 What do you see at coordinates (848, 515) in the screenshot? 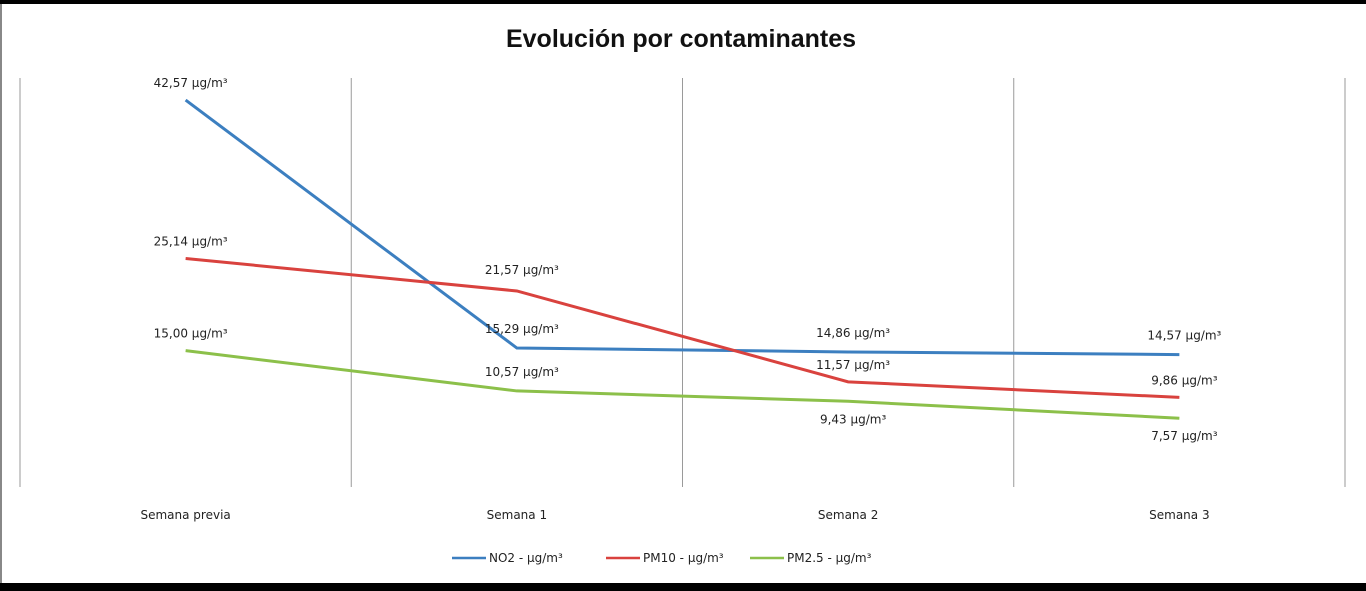
I see `x-tick-label: Semana 2` at bounding box center [848, 515].